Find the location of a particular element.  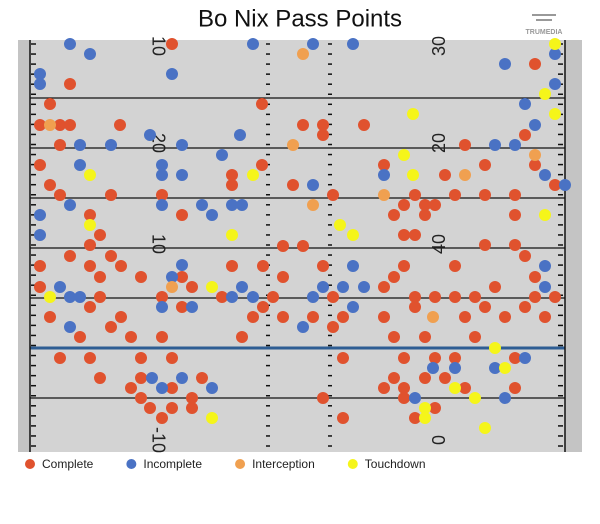

chart-title: Bo Nix Pass Points is located at coordinates (300, 18).